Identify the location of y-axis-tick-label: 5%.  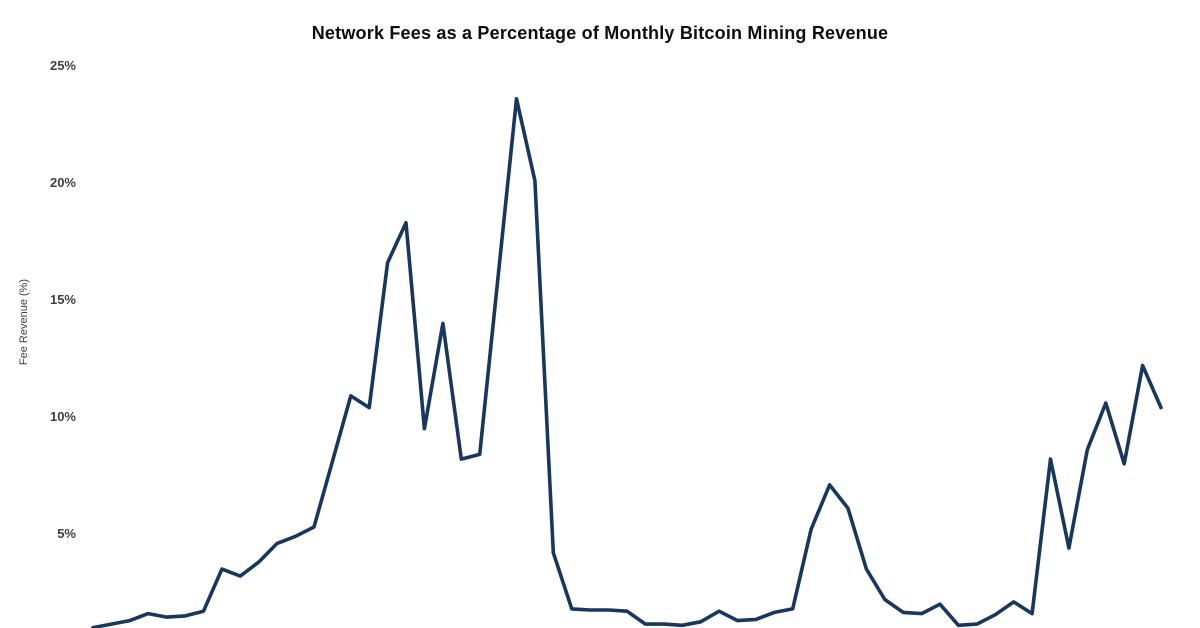
(66, 533).